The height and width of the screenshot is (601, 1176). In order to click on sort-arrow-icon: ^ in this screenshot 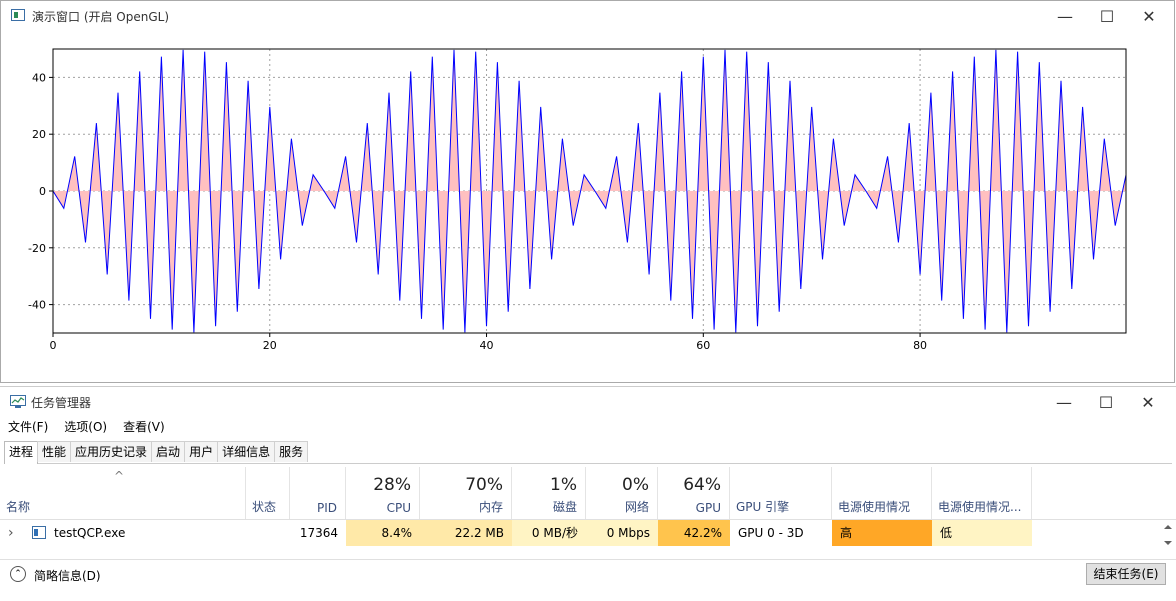, I will do `click(119, 476)`.